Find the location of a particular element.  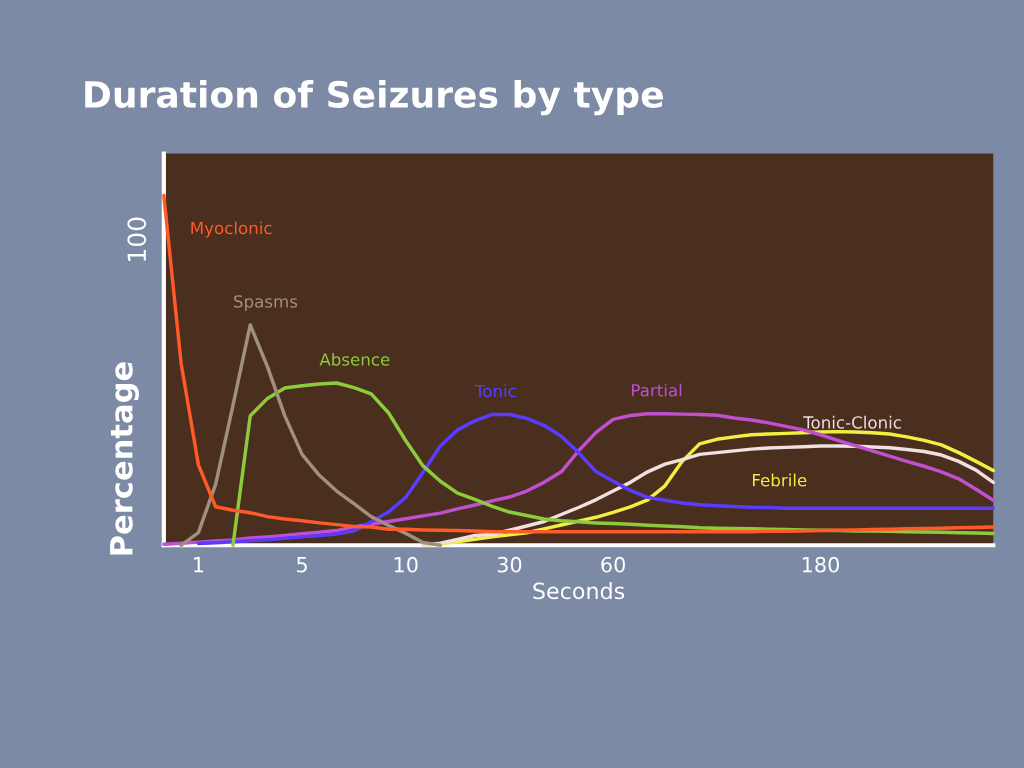

x-tick-label: 1 is located at coordinates (199, 565).